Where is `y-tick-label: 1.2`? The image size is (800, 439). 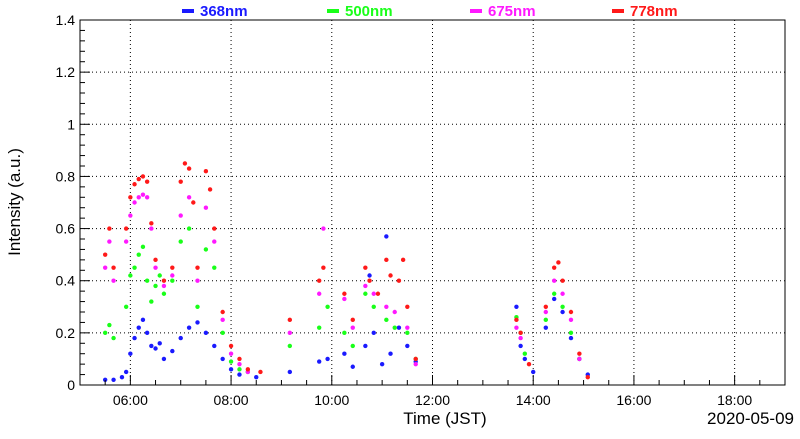 y-tick-label: 1.2 is located at coordinates (66, 72).